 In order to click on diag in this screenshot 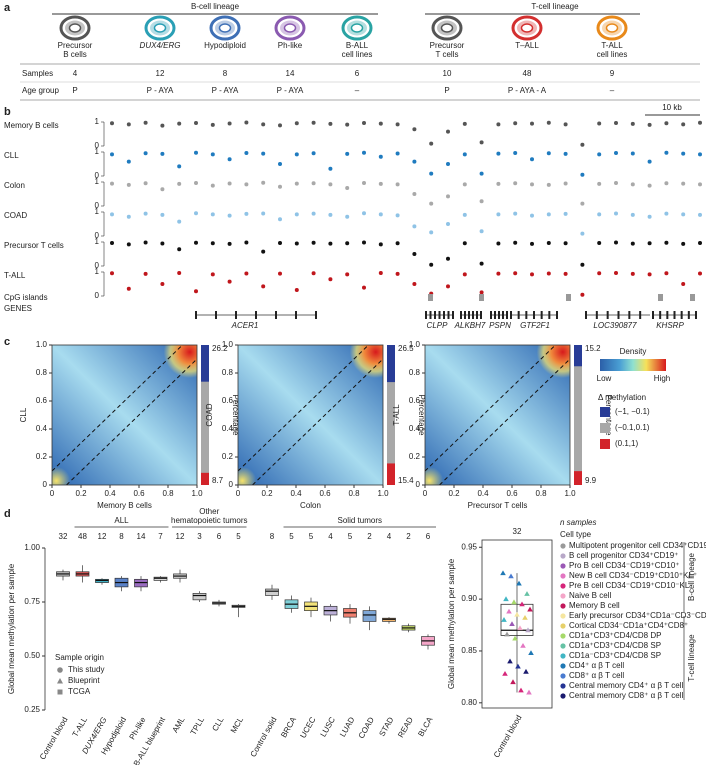, I will do `click(303, 408)`.